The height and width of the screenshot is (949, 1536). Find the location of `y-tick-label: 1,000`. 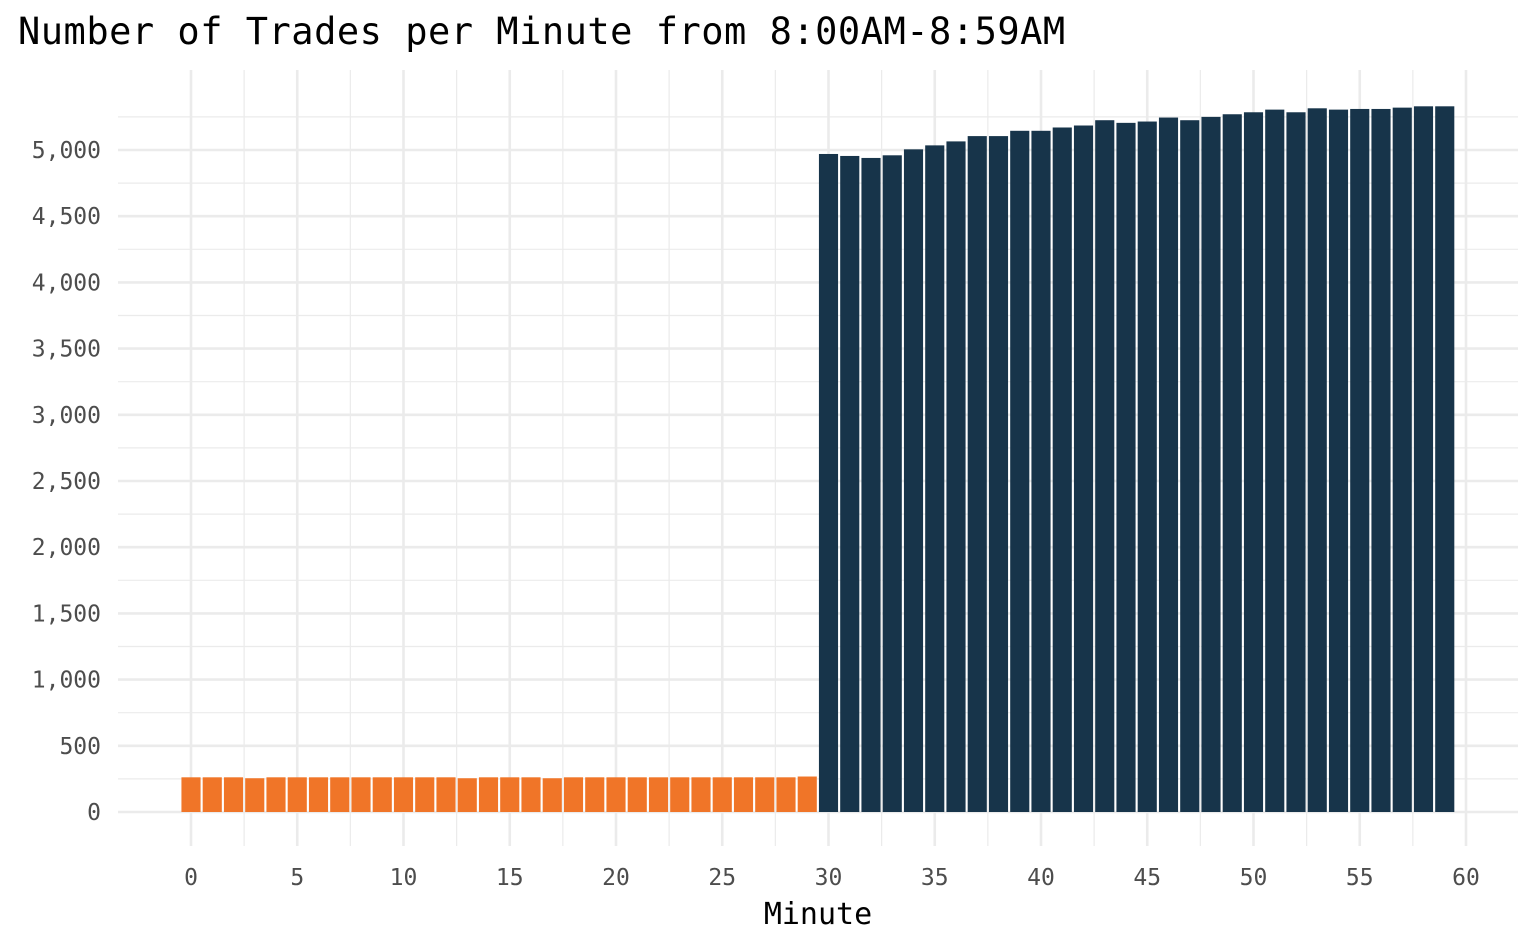

y-tick-label: 1,000 is located at coordinates (66, 681).